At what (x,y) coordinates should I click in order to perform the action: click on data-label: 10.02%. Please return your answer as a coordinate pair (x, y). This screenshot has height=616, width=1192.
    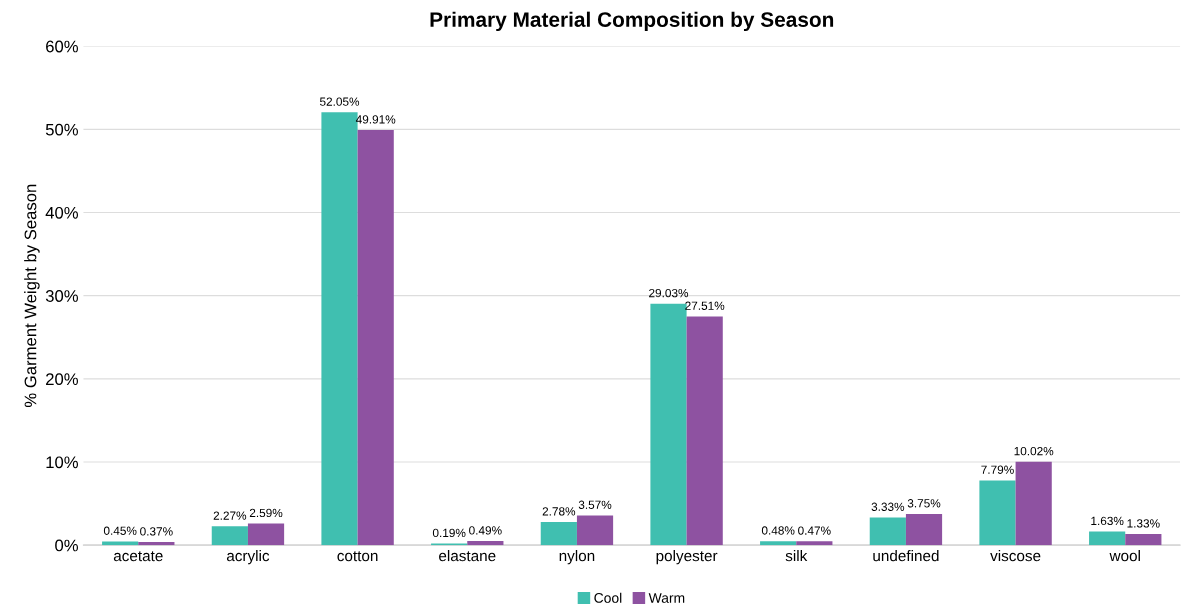
    Looking at the image, I should click on (1034, 451).